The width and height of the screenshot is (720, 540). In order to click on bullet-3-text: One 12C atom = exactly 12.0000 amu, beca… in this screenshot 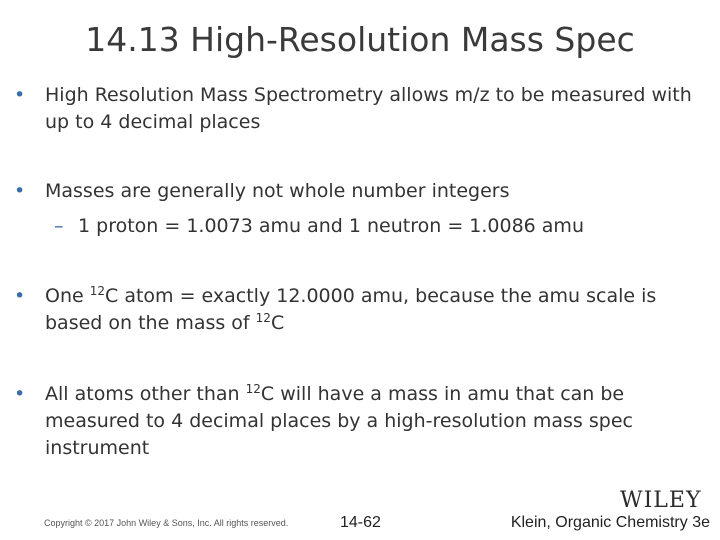, I will do `click(351, 309)`.